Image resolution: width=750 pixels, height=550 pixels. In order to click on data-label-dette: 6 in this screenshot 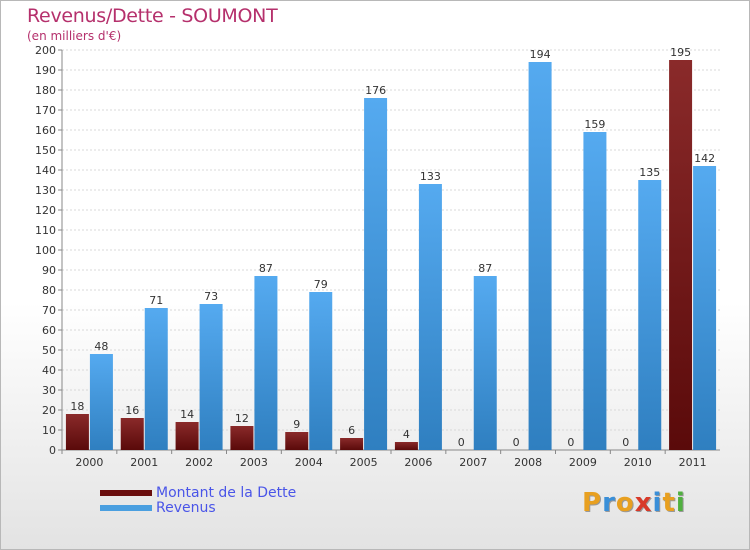, I will do `click(351, 430)`.